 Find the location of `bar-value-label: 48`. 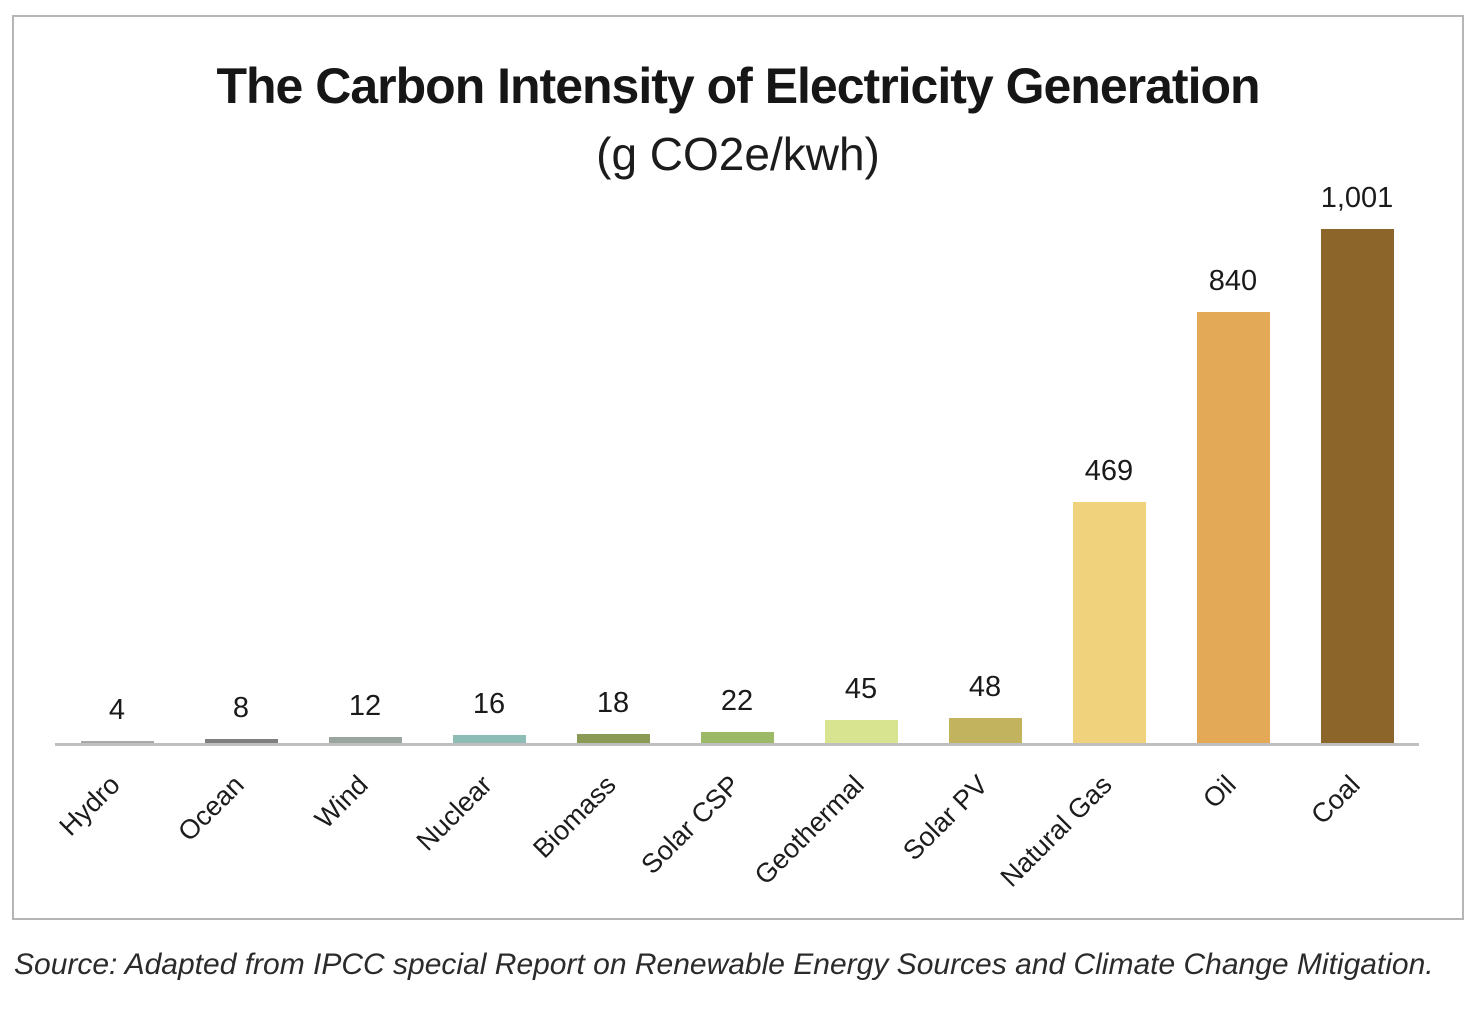

bar-value-label: 48 is located at coordinates (985, 687).